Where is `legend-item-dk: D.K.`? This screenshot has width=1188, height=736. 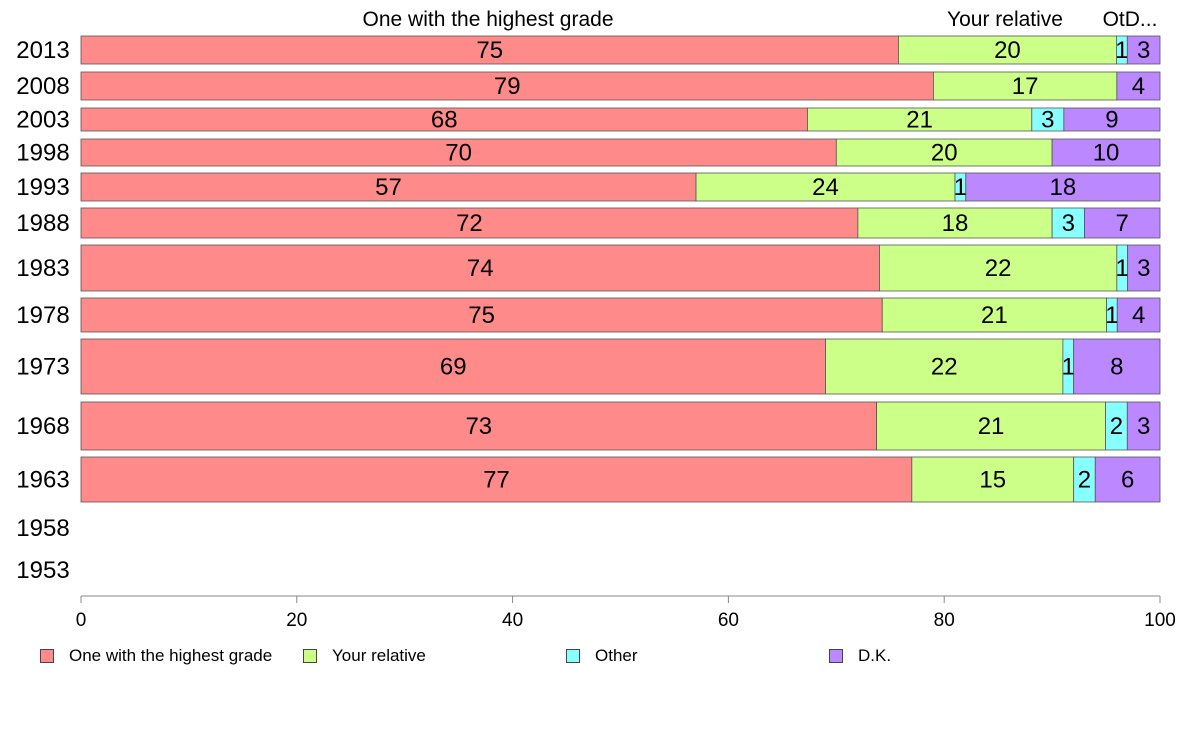
legend-item-dk: D.K. is located at coordinates (860, 656).